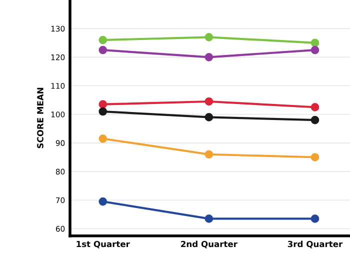 The image size is (350, 265). What do you see at coordinates (209, 244) in the screenshot?
I see `x-tick-label: 2nd Quarter` at bounding box center [209, 244].